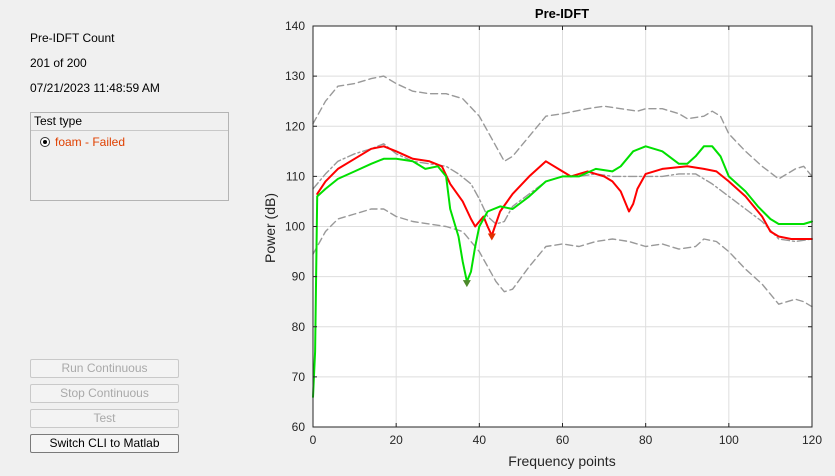 The width and height of the screenshot is (835, 476). Describe the element at coordinates (299, 327) in the screenshot. I see `y-tick-label: 80` at that location.